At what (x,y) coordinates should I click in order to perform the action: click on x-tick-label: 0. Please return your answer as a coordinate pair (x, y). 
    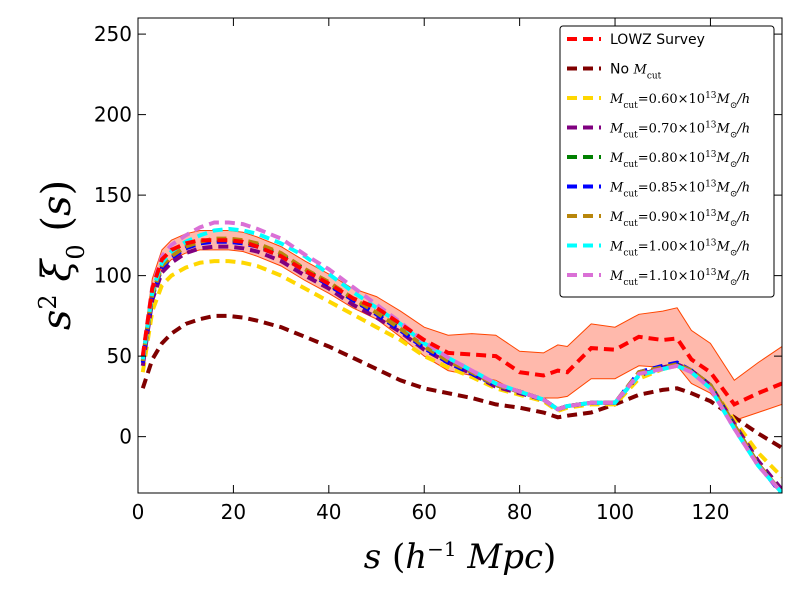
    Looking at the image, I should click on (138, 512).